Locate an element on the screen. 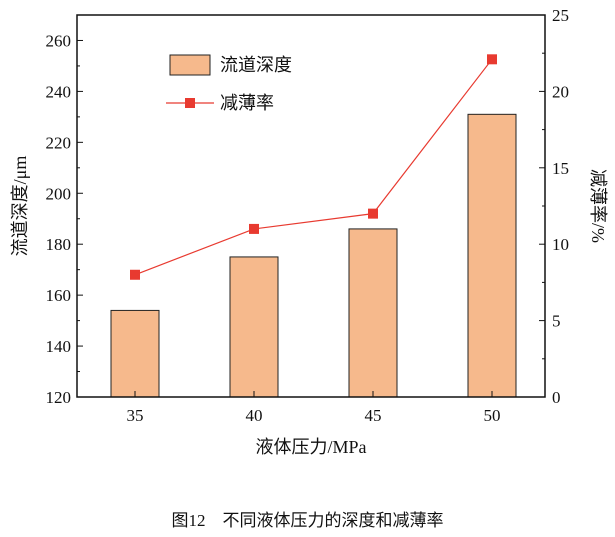 This screenshot has height=537, width=615. y2-tick-label: 20 is located at coordinates (560, 91).